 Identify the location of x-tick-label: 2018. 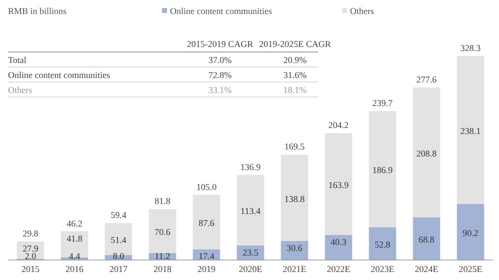
(162, 269).